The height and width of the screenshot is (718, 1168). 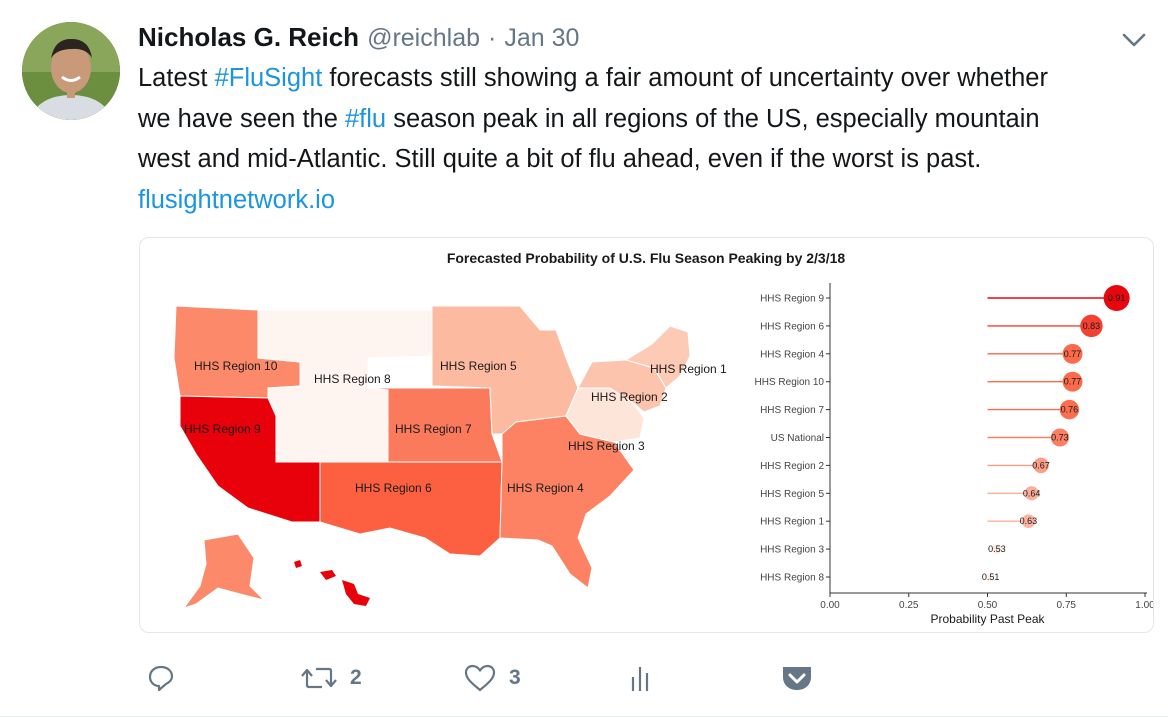 I want to click on retweet-icon, so click(x=319, y=678).